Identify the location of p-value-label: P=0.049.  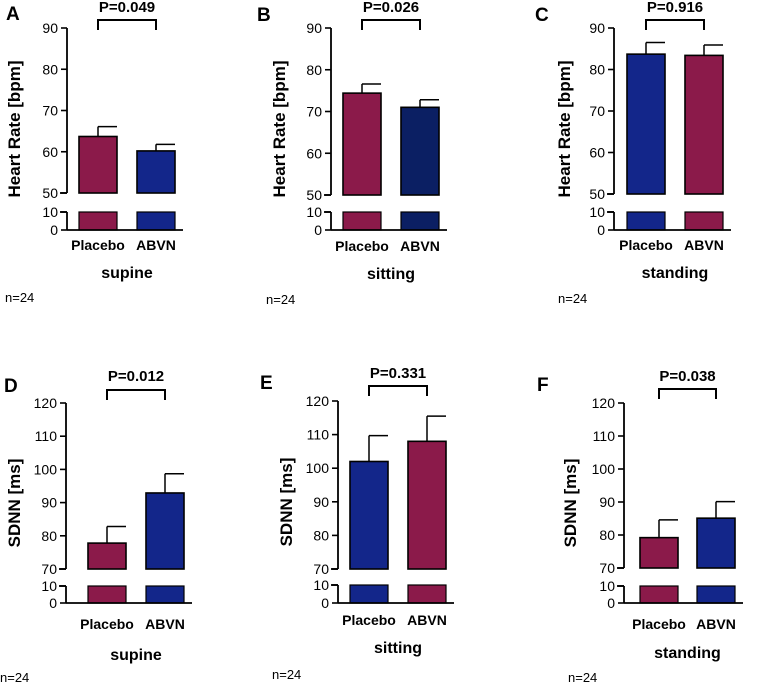
(127, 8).